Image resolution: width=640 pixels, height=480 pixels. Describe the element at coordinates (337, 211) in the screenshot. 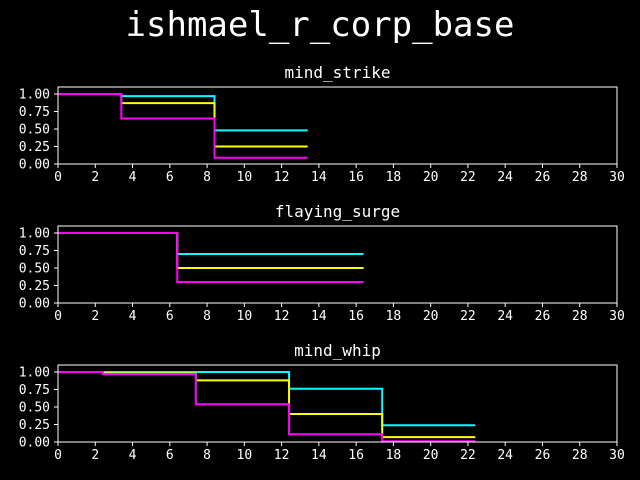

I see `panel-title: flaying_surge` at that location.